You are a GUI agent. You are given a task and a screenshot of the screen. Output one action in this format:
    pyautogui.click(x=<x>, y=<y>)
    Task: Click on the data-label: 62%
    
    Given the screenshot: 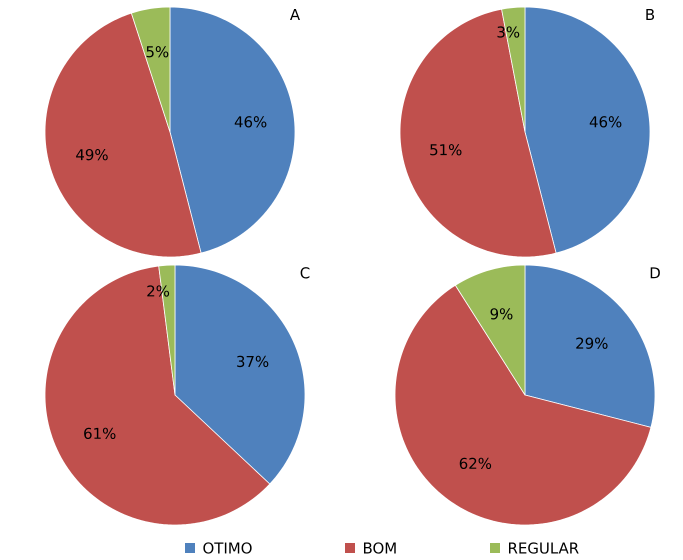 What is the action you would take?
    pyautogui.click(x=476, y=464)
    